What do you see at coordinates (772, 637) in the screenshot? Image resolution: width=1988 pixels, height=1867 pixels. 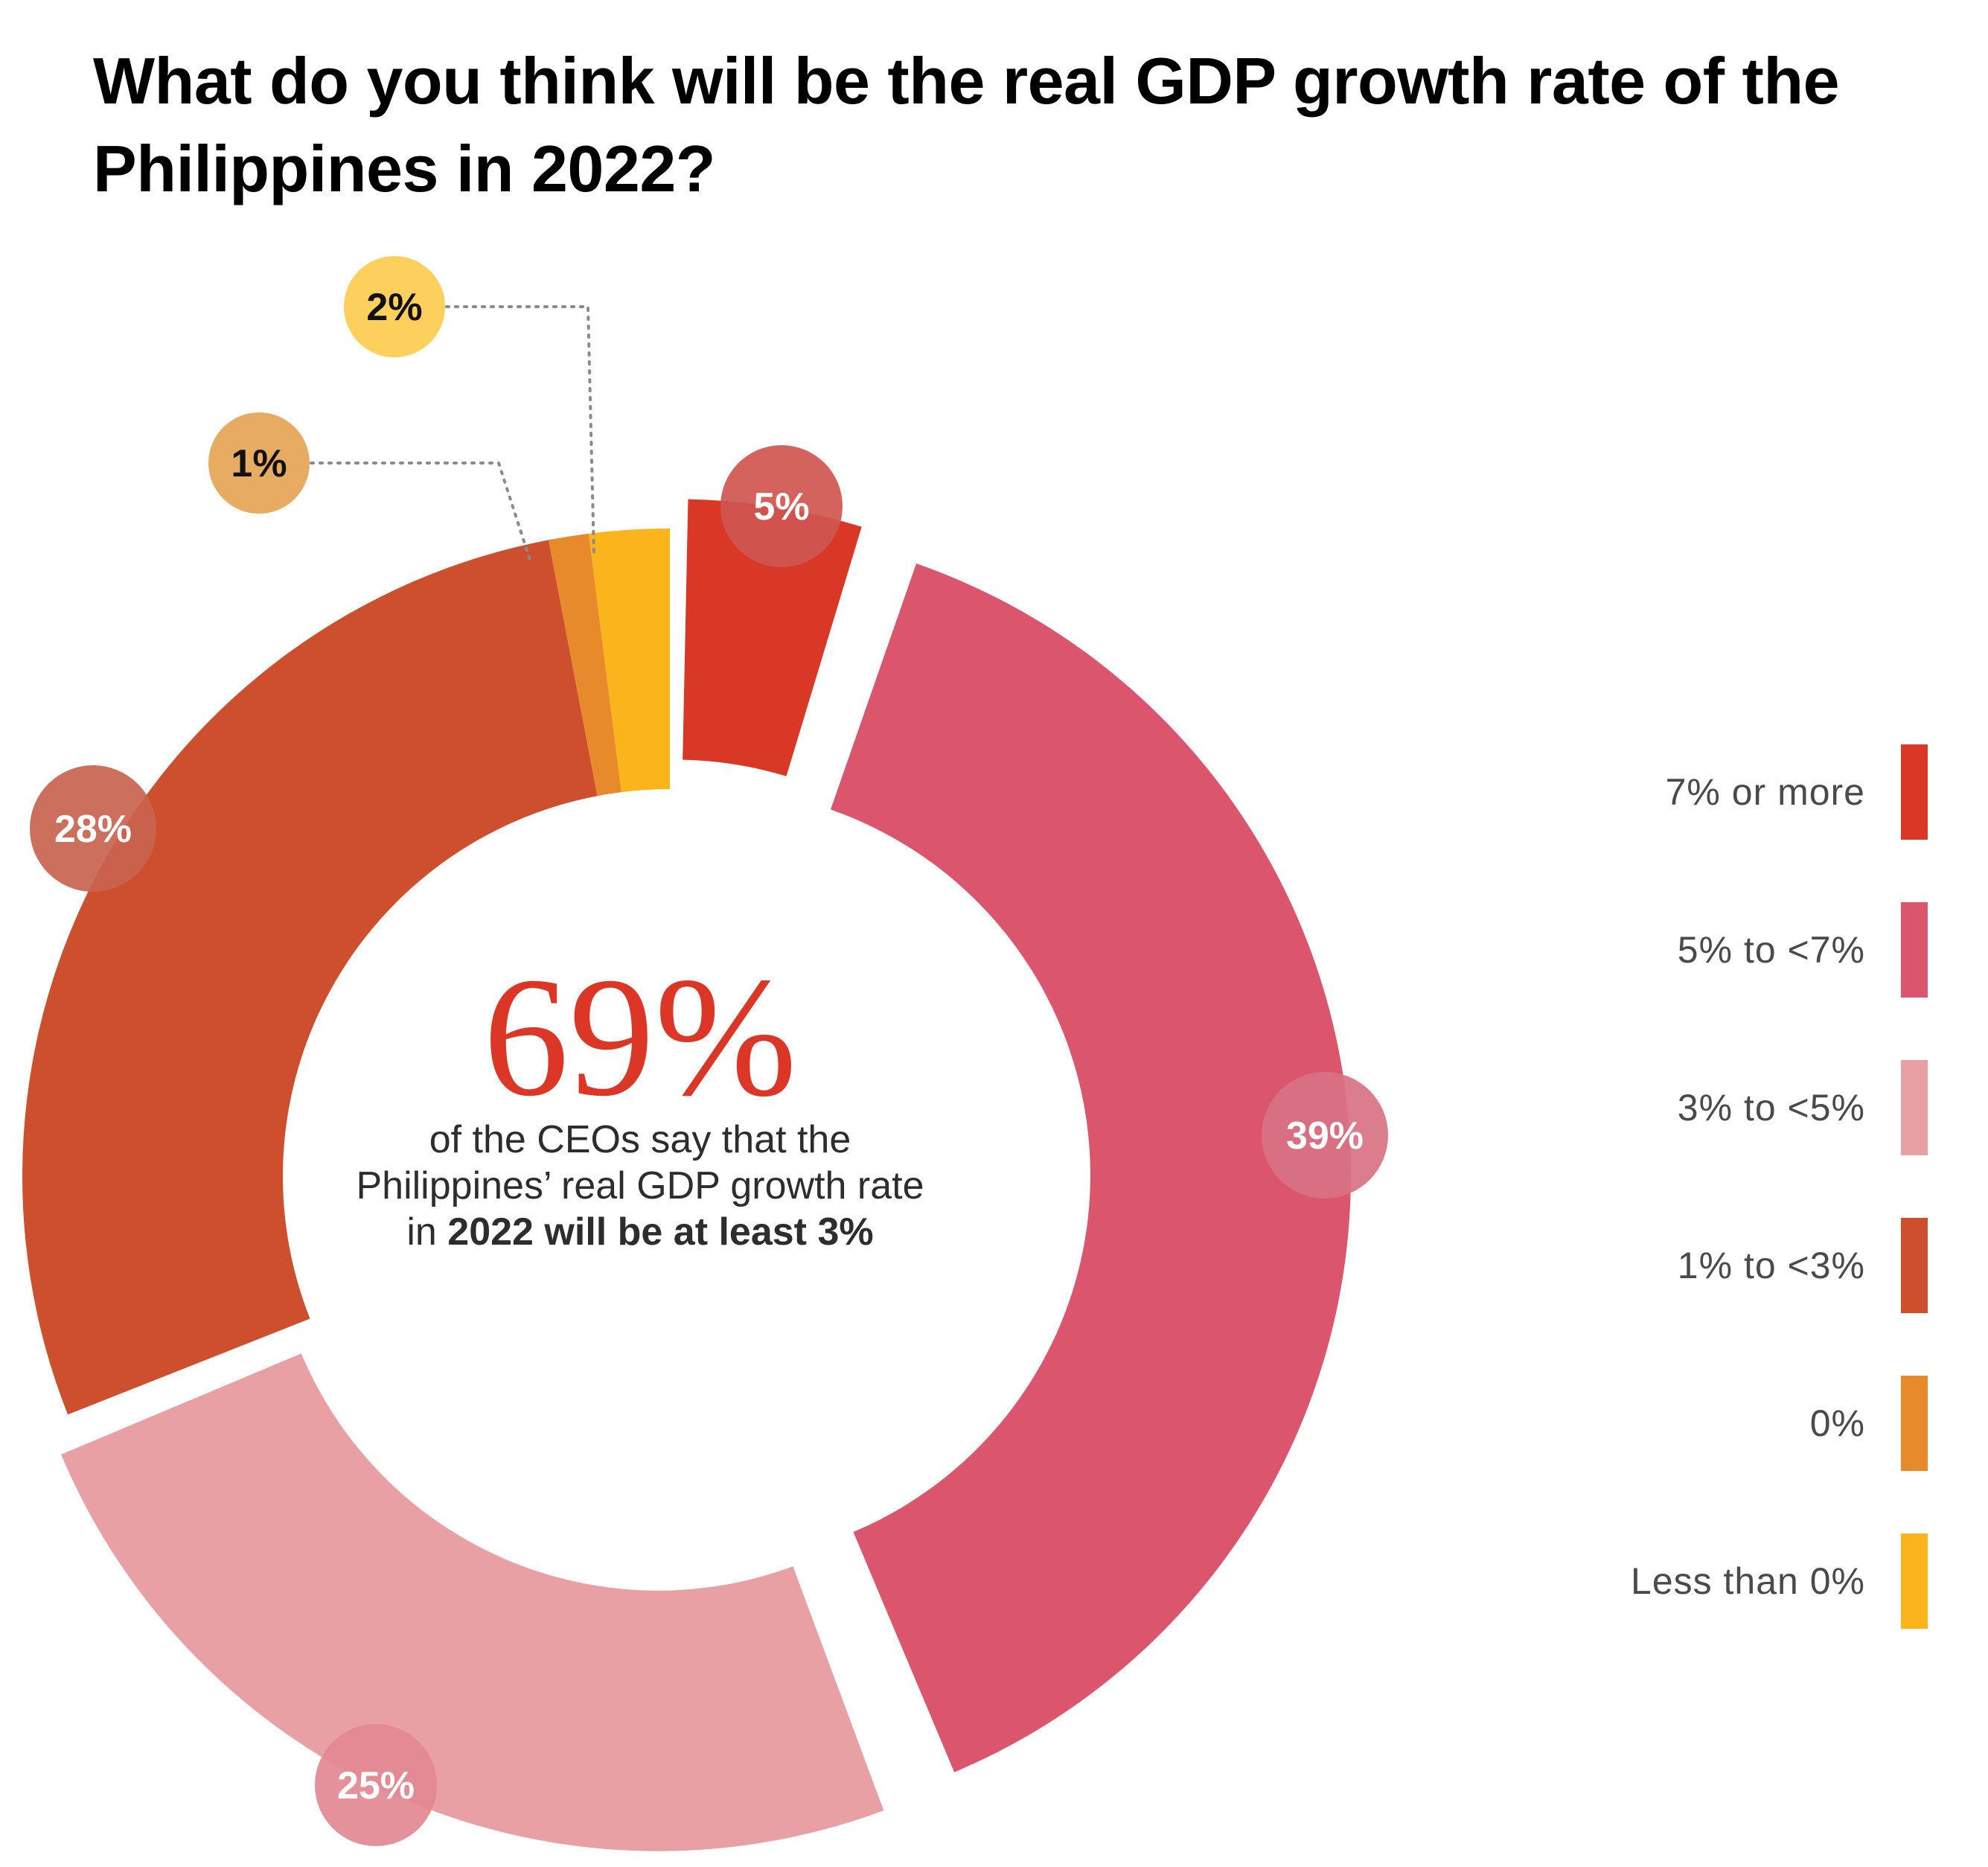 I see `slice-7-or-more` at bounding box center [772, 637].